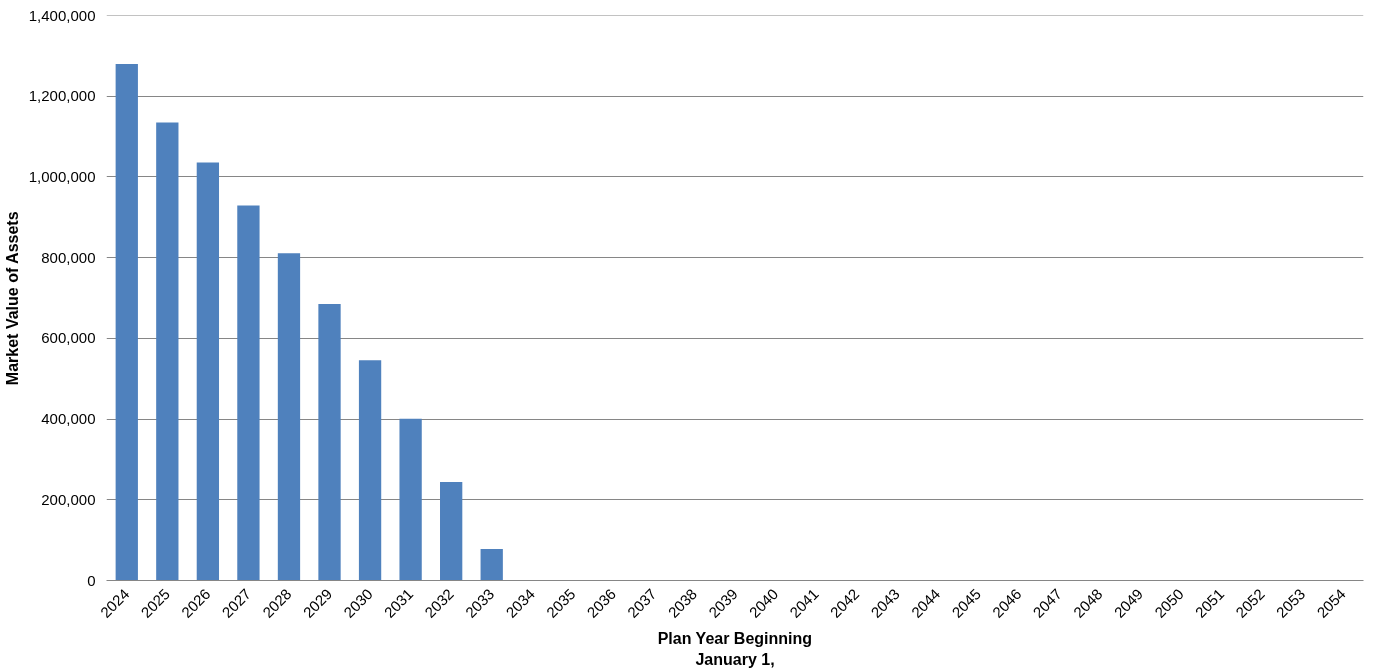  Describe the element at coordinates (62, 176) in the screenshot. I see `y-tick-label: 1,000,000` at that location.